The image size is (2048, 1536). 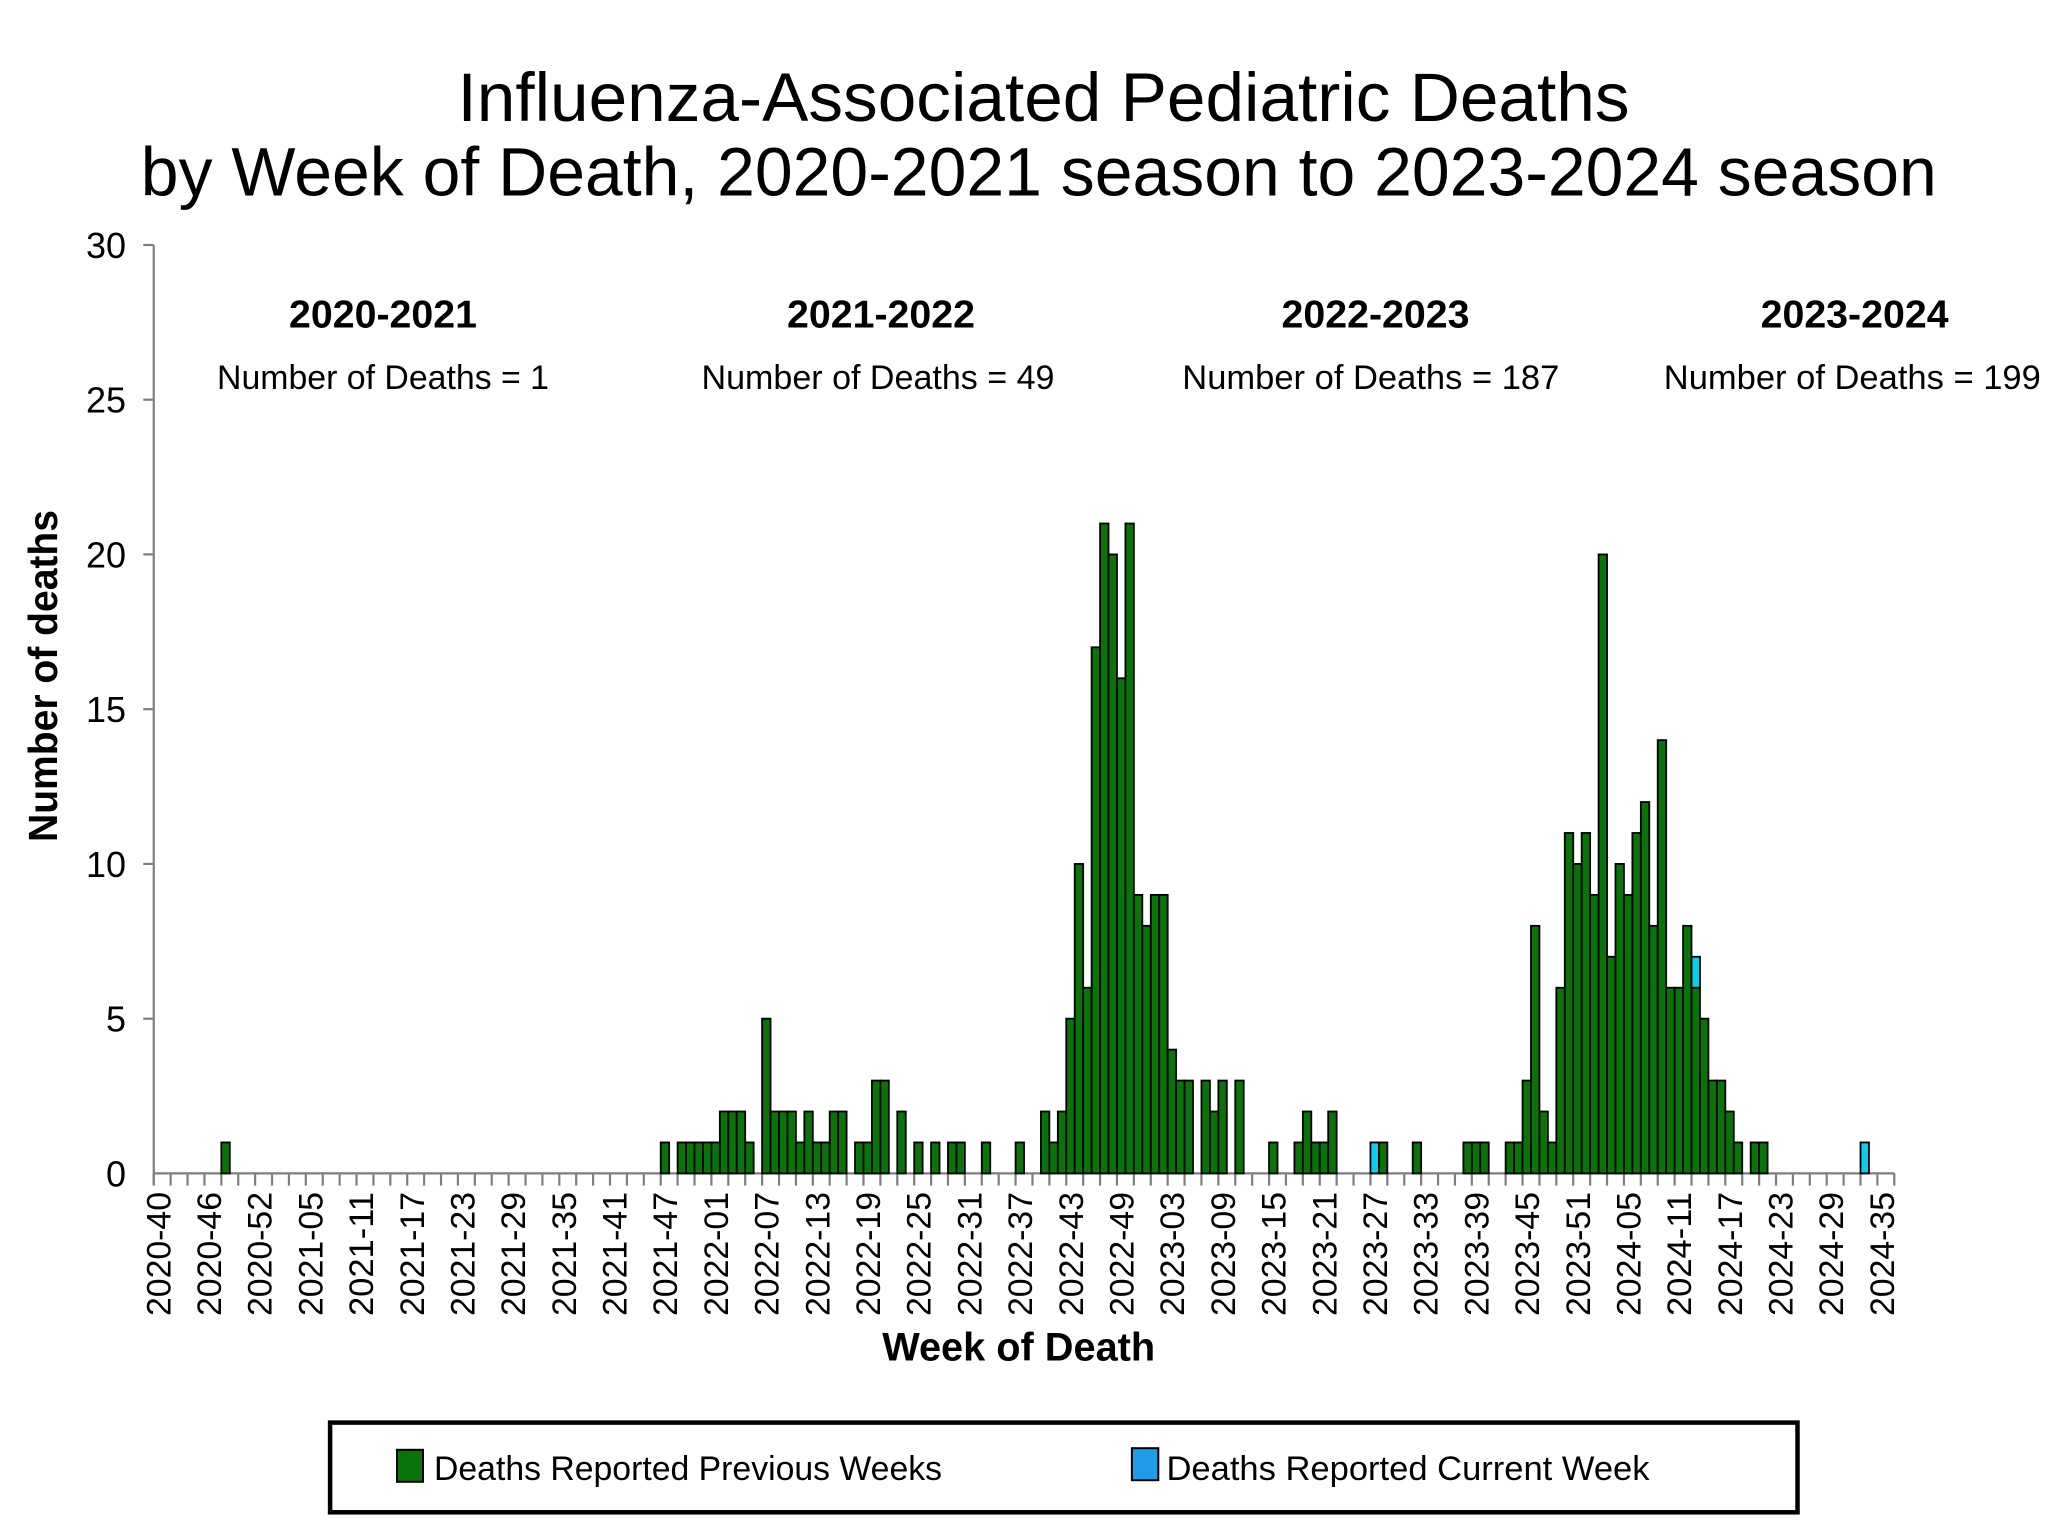 I want to click on svg-text: 2024-05, so click(x=1629, y=1254).